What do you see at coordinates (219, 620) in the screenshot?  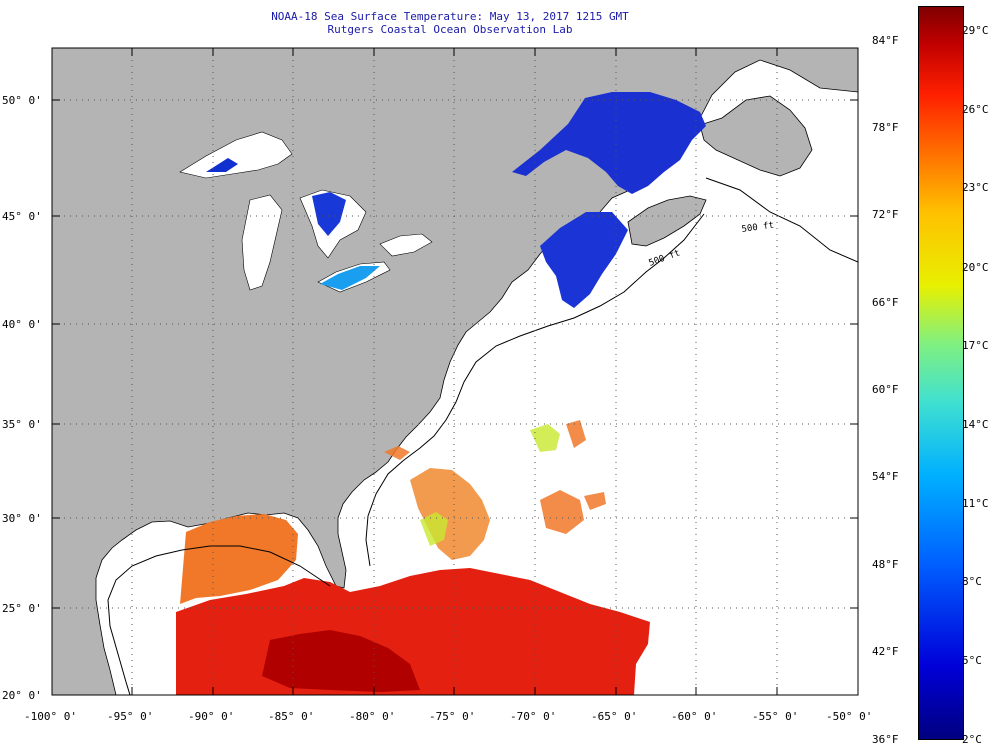 I see `gulf-shelf-contour` at bounding box center [219, 620].